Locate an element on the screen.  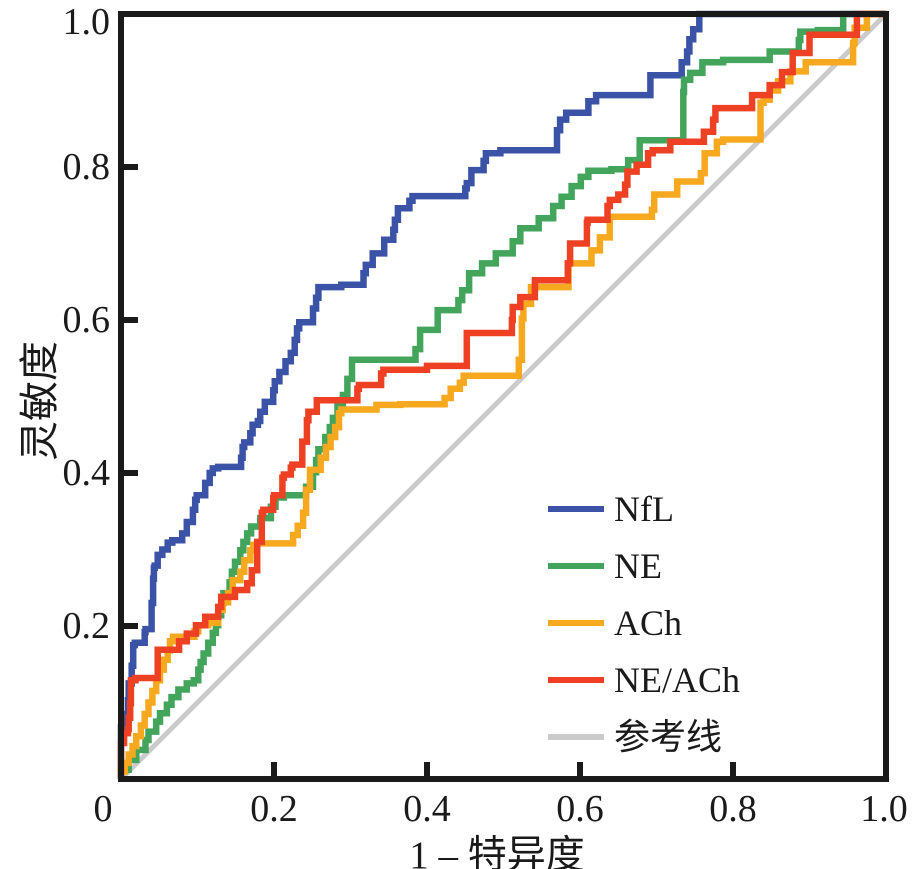
legend-item-ach: ACh is located at coordinates (644, 623).